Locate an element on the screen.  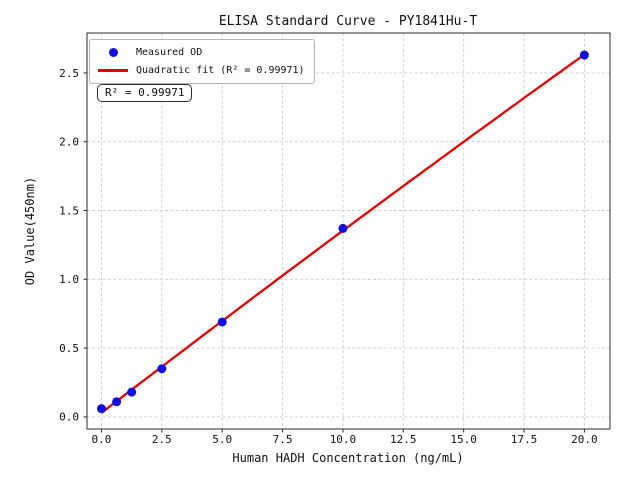
chart-title: ELISA Standard Curve - PY1841Hu-T is located at coordinates (348, 21).